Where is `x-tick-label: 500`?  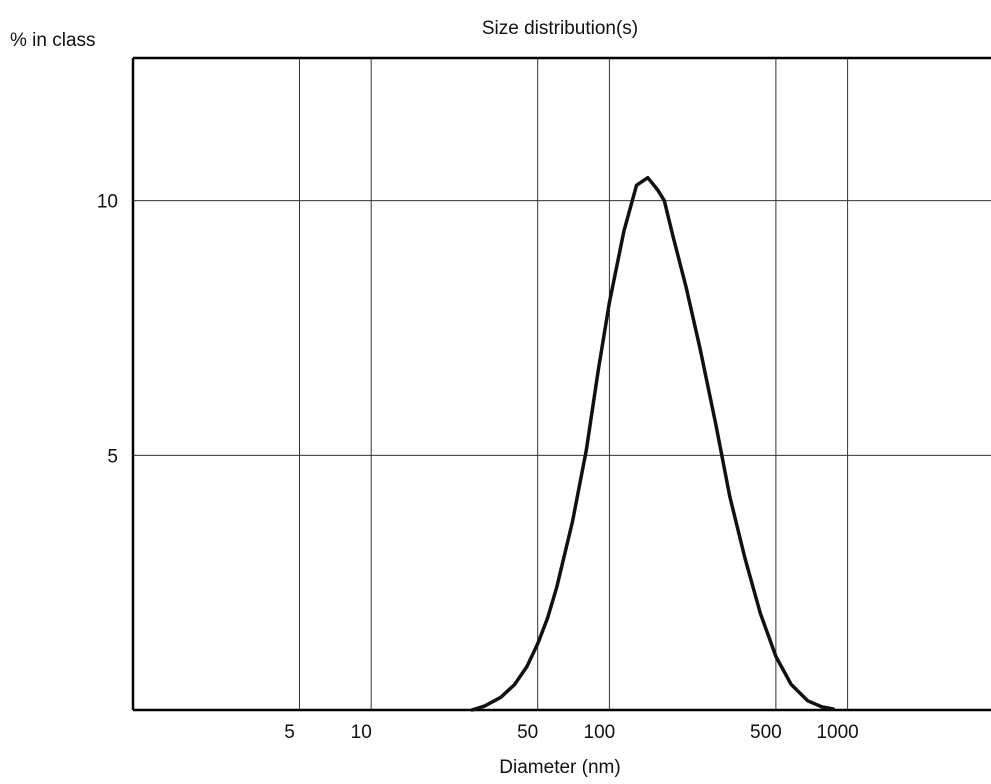 x-tick-label: 500 is located at coordinates (766, 732).